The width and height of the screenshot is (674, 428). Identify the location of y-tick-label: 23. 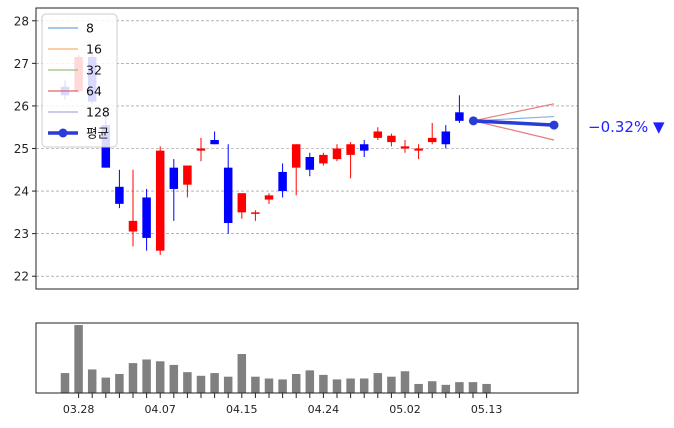
(21, 234).